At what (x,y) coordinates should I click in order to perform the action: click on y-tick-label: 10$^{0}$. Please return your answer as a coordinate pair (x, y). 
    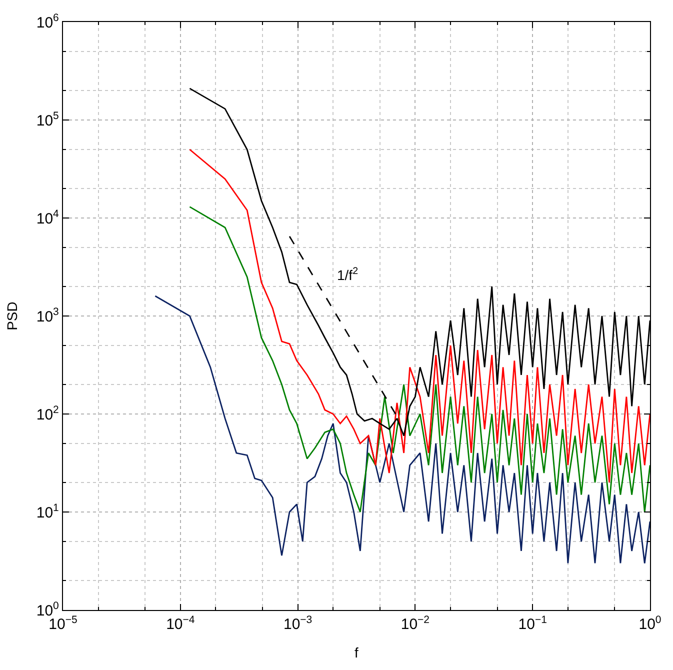
    Looking at the image, I should click on (48, 610).